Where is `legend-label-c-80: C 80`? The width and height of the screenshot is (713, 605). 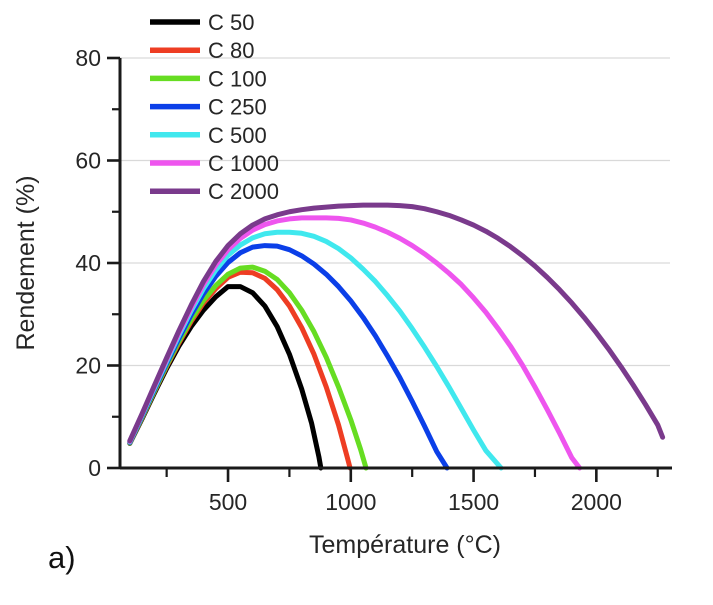
legend-label-c-80: C 80 is located at coordinates (231, 50).